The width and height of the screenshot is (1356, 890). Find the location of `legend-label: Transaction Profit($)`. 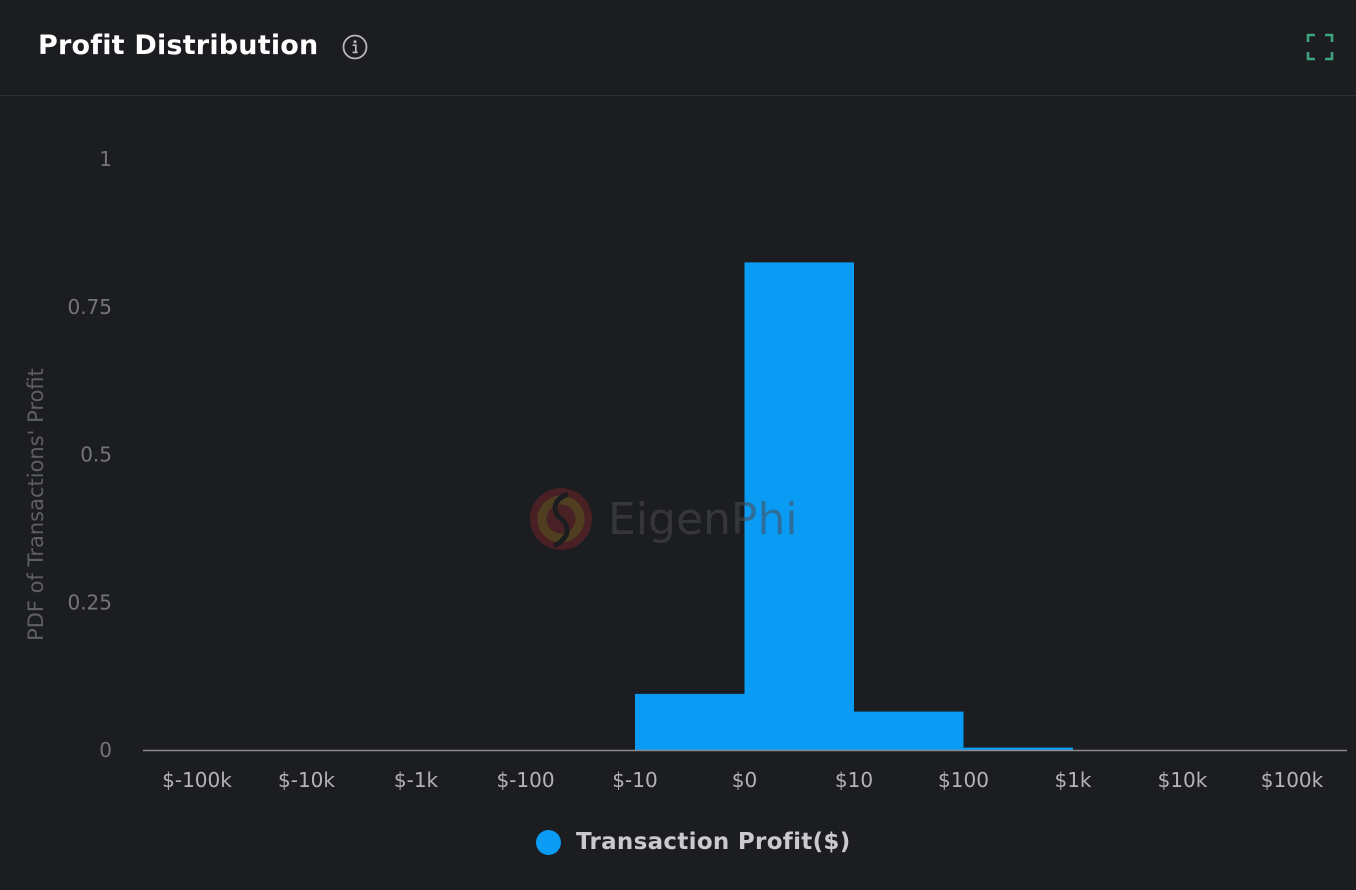

legend-label: Transaction Profit($) is located at coordinates (713, 842).